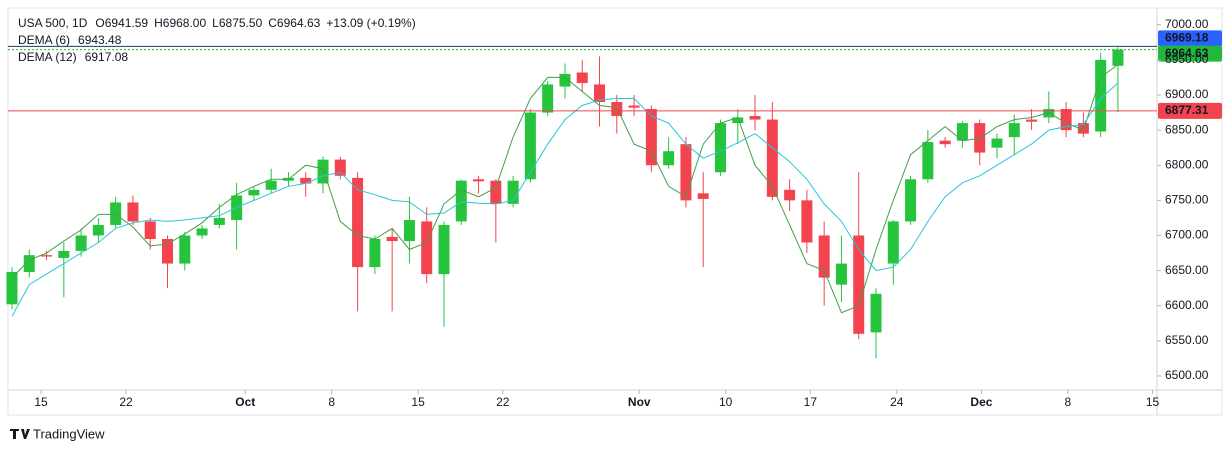  What do you see at coordinates (1187, 53) in the screenshot?
I see `price-tag-label: 6964.63` at bounding box center [1187, 53].